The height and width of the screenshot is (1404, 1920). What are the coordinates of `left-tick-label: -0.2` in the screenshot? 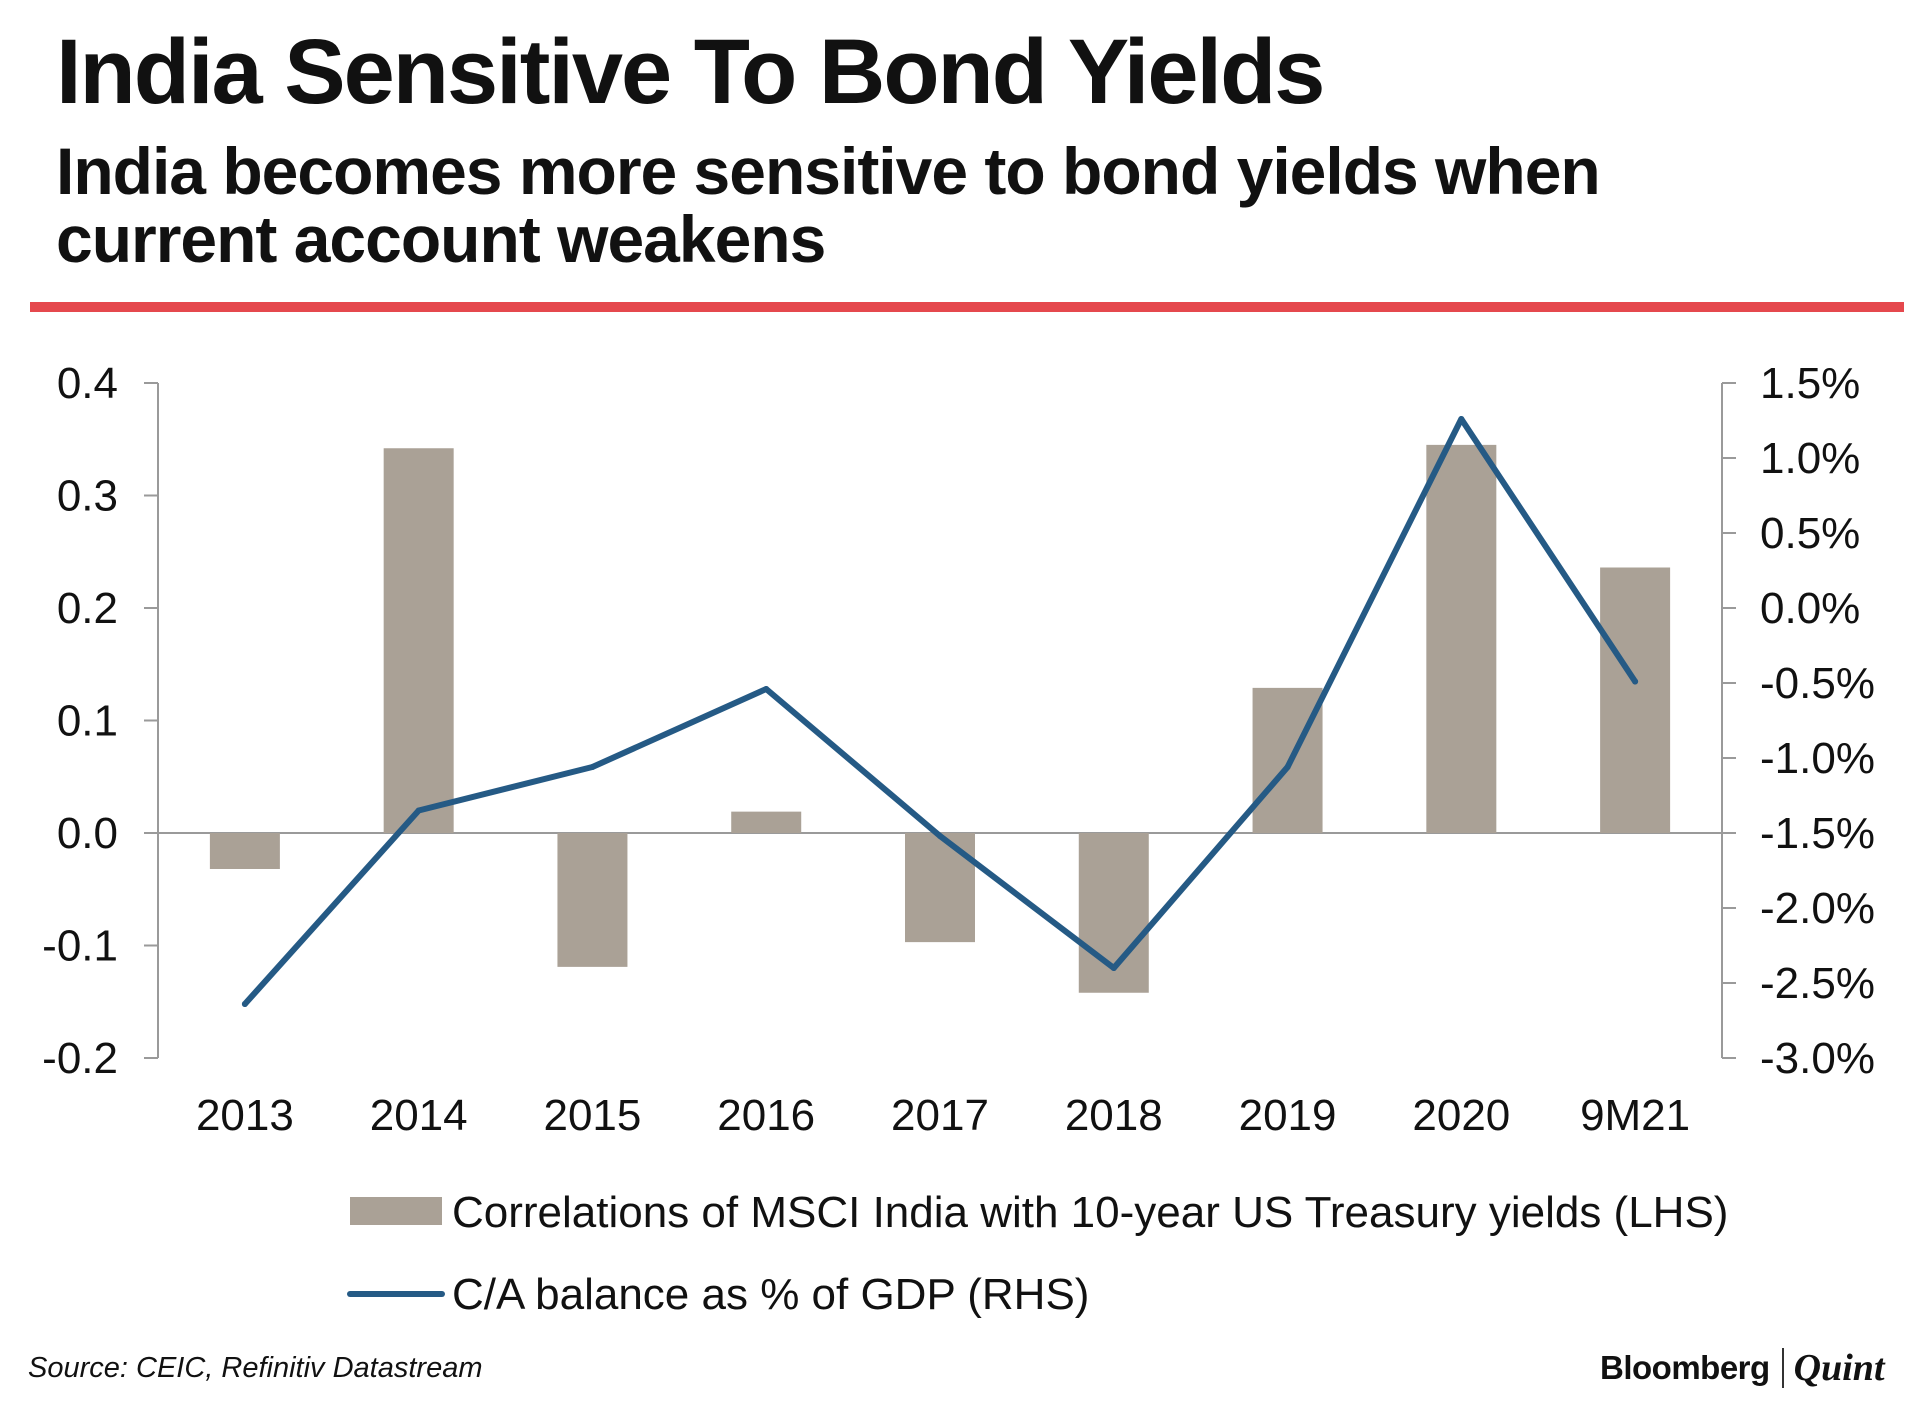 It's located at (80, 1058).